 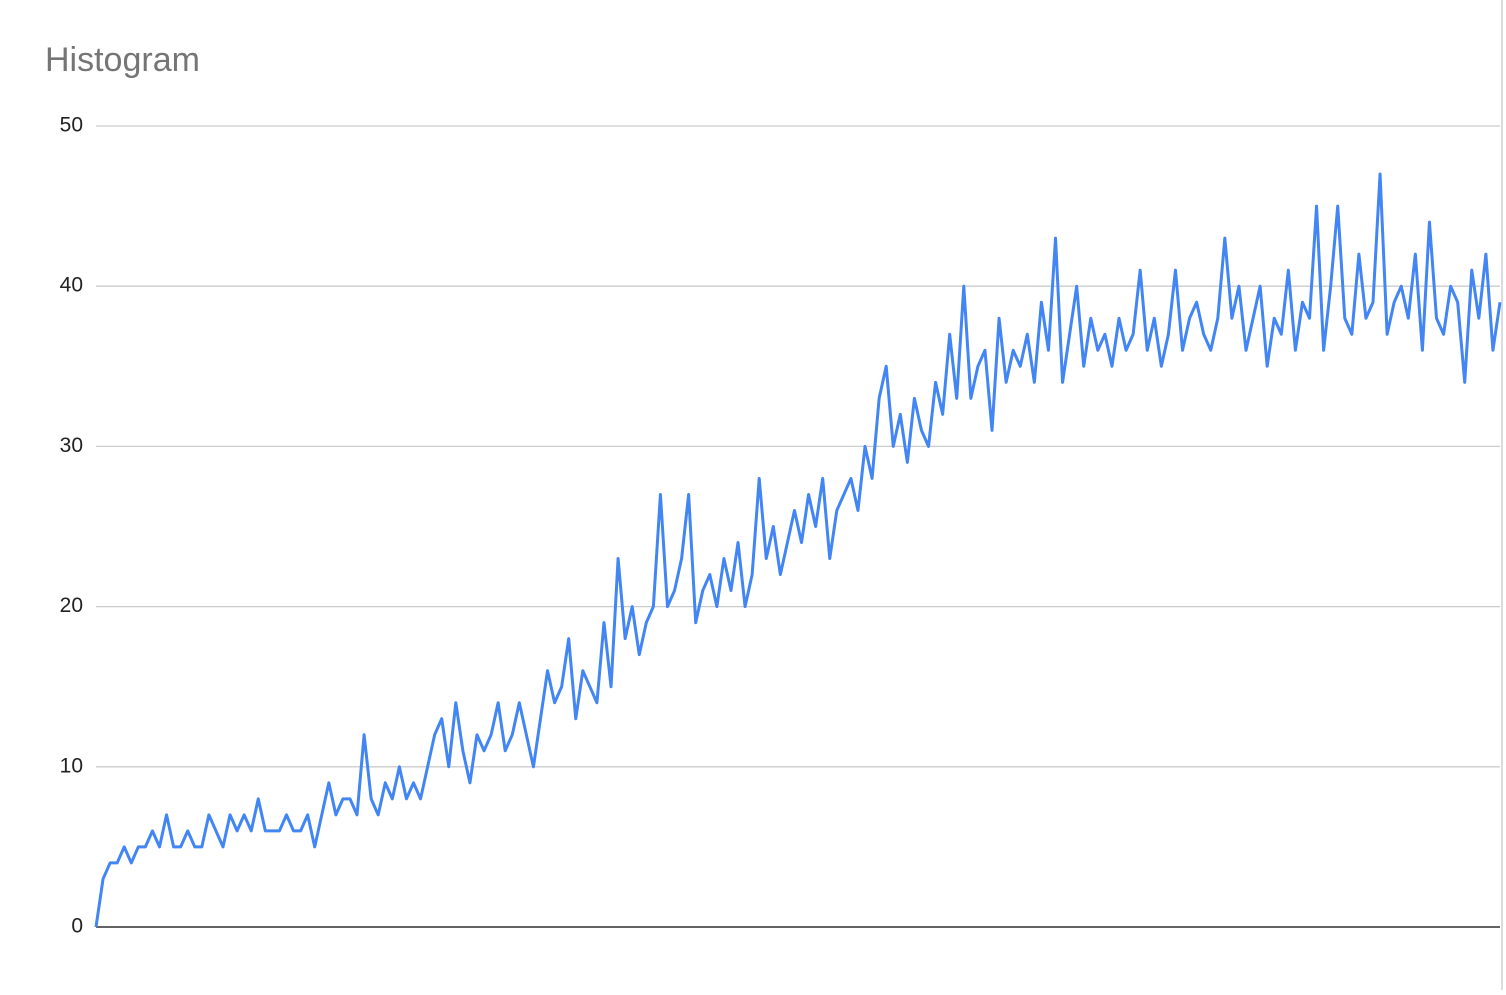 I want to click on chart-title: Histogram, so click(x=122, y=60).